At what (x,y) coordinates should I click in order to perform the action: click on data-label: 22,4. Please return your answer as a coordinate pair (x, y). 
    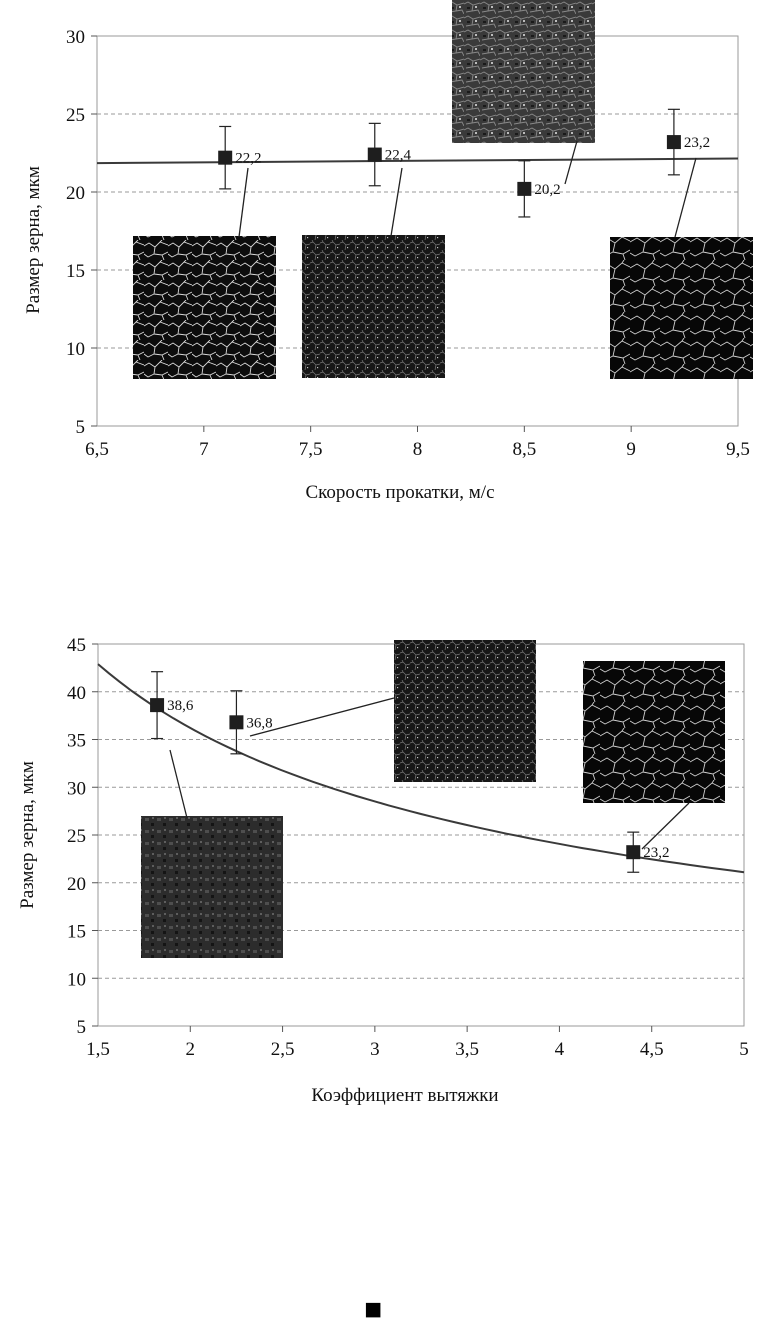
    Looking at the image, I should click on (398, 156).